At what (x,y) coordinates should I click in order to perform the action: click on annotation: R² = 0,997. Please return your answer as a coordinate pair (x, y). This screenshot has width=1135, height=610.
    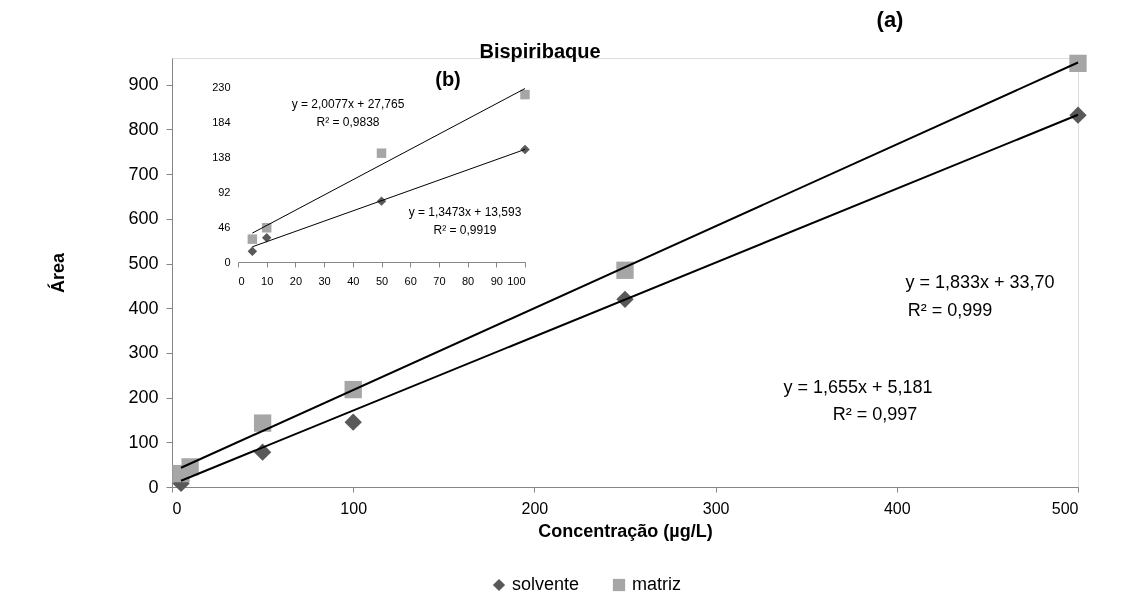
    Looking at the image, I should click on (875, 414).